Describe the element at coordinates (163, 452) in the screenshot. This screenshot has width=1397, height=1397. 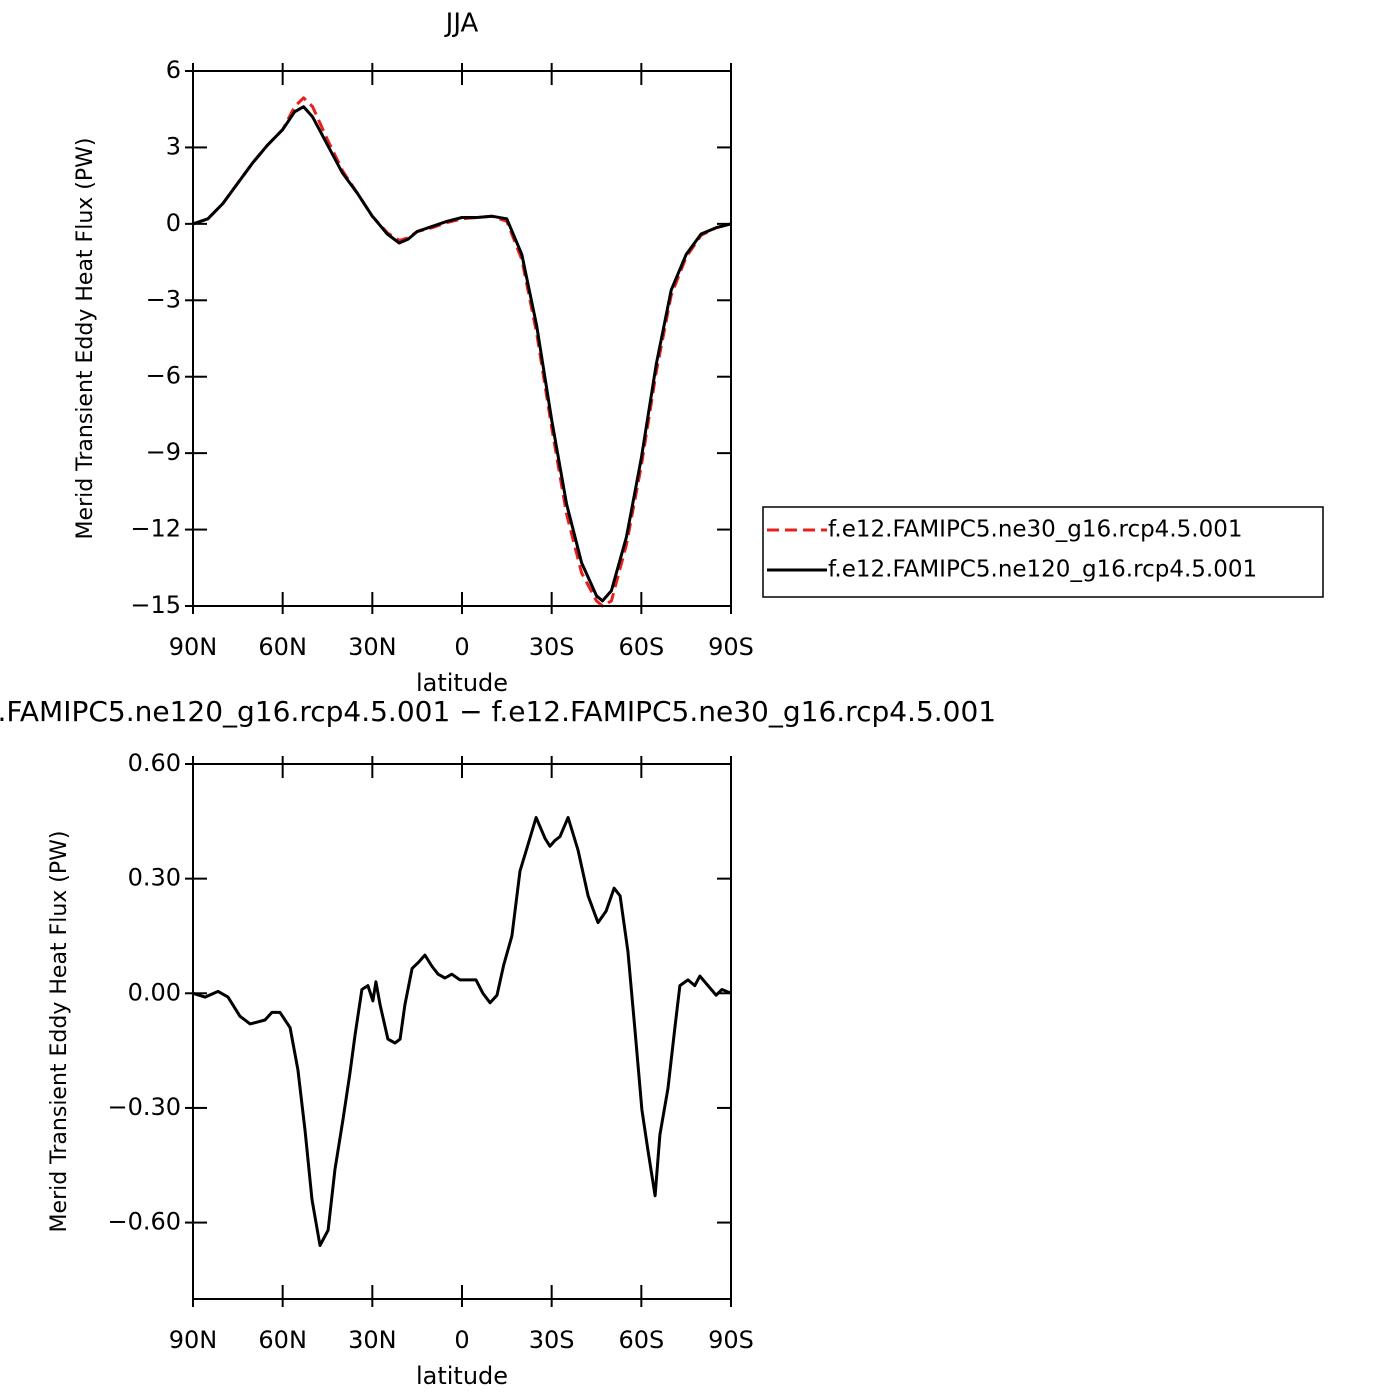
I see `y-tick-label: −9` at that location.